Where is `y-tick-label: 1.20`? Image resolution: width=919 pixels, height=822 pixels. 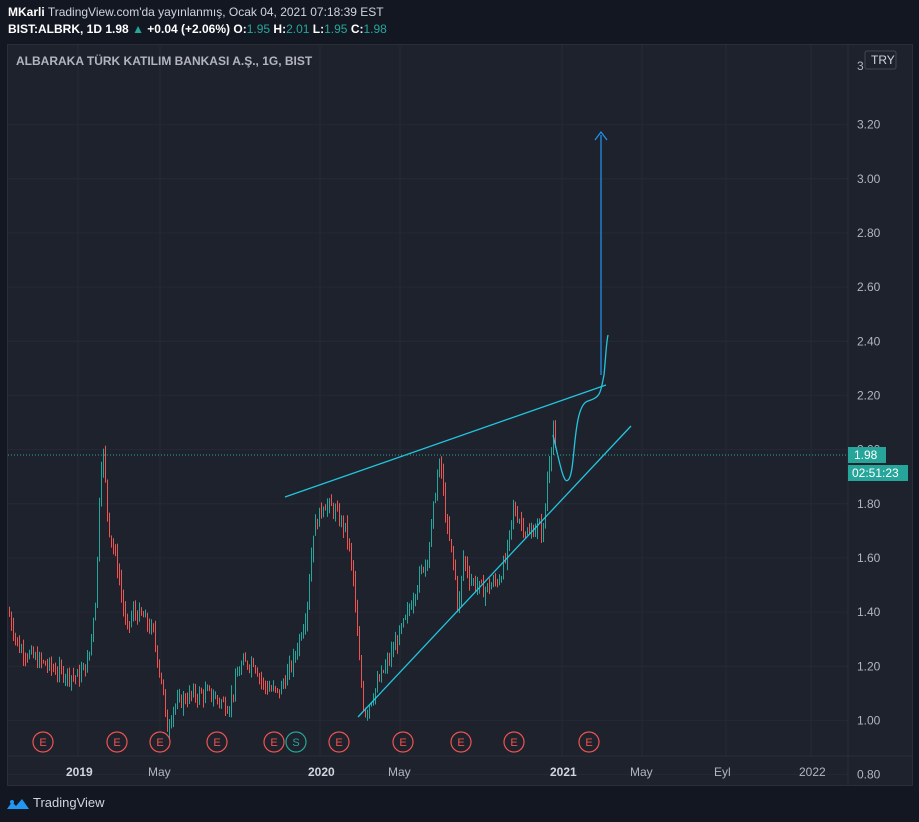
y-tick-label: 1.20 is located at coordinates (869, 666).